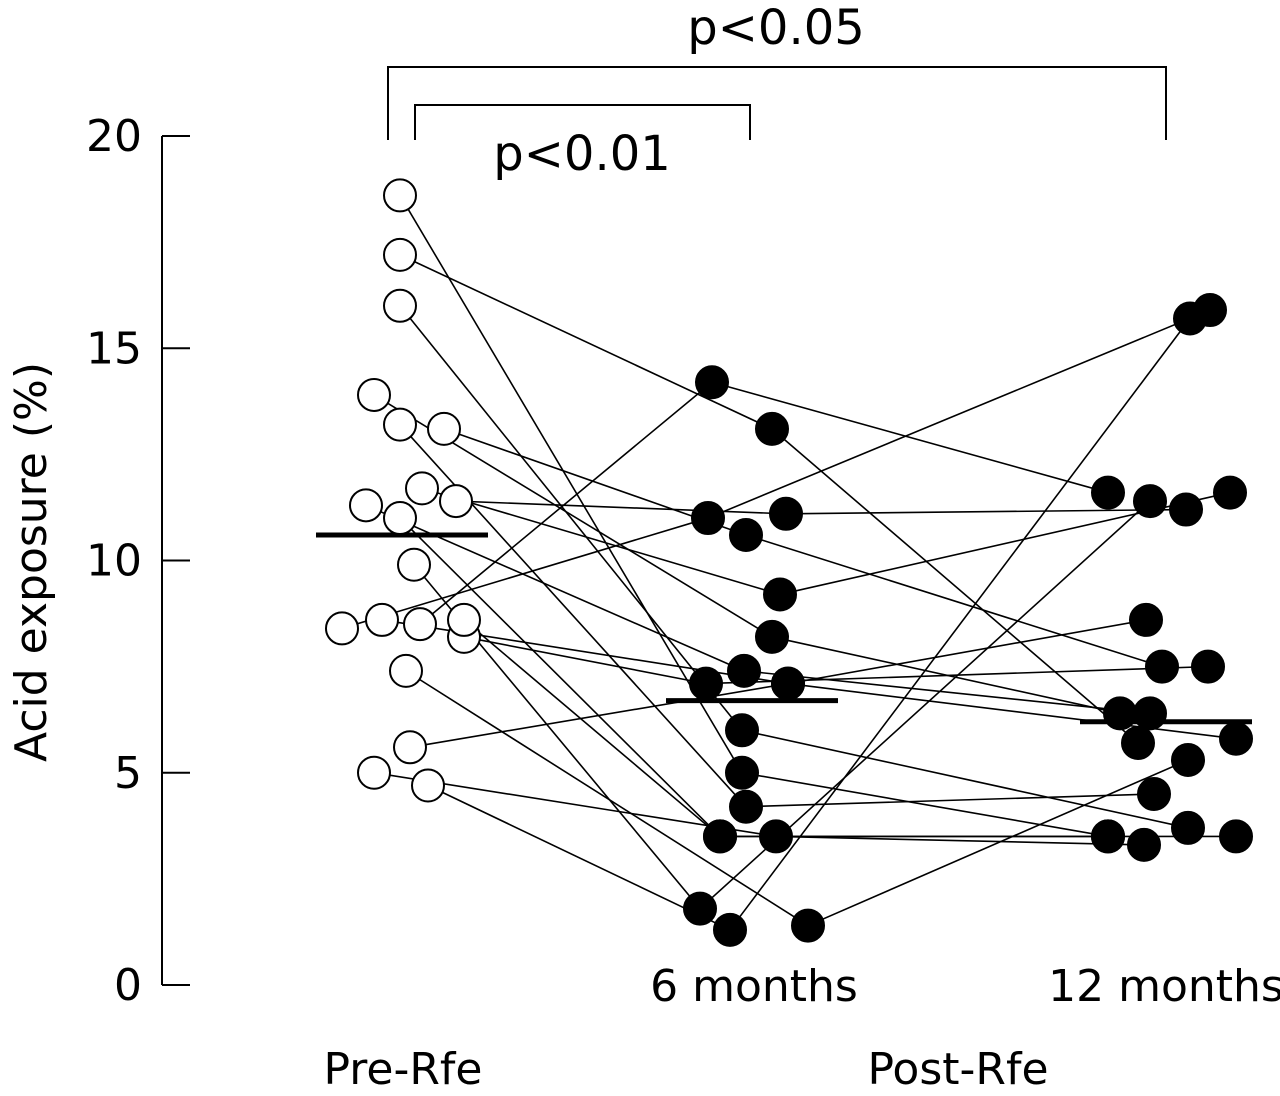  I want to click on annotation-layer: p<0.05 p<0.01, so click(777, 91).